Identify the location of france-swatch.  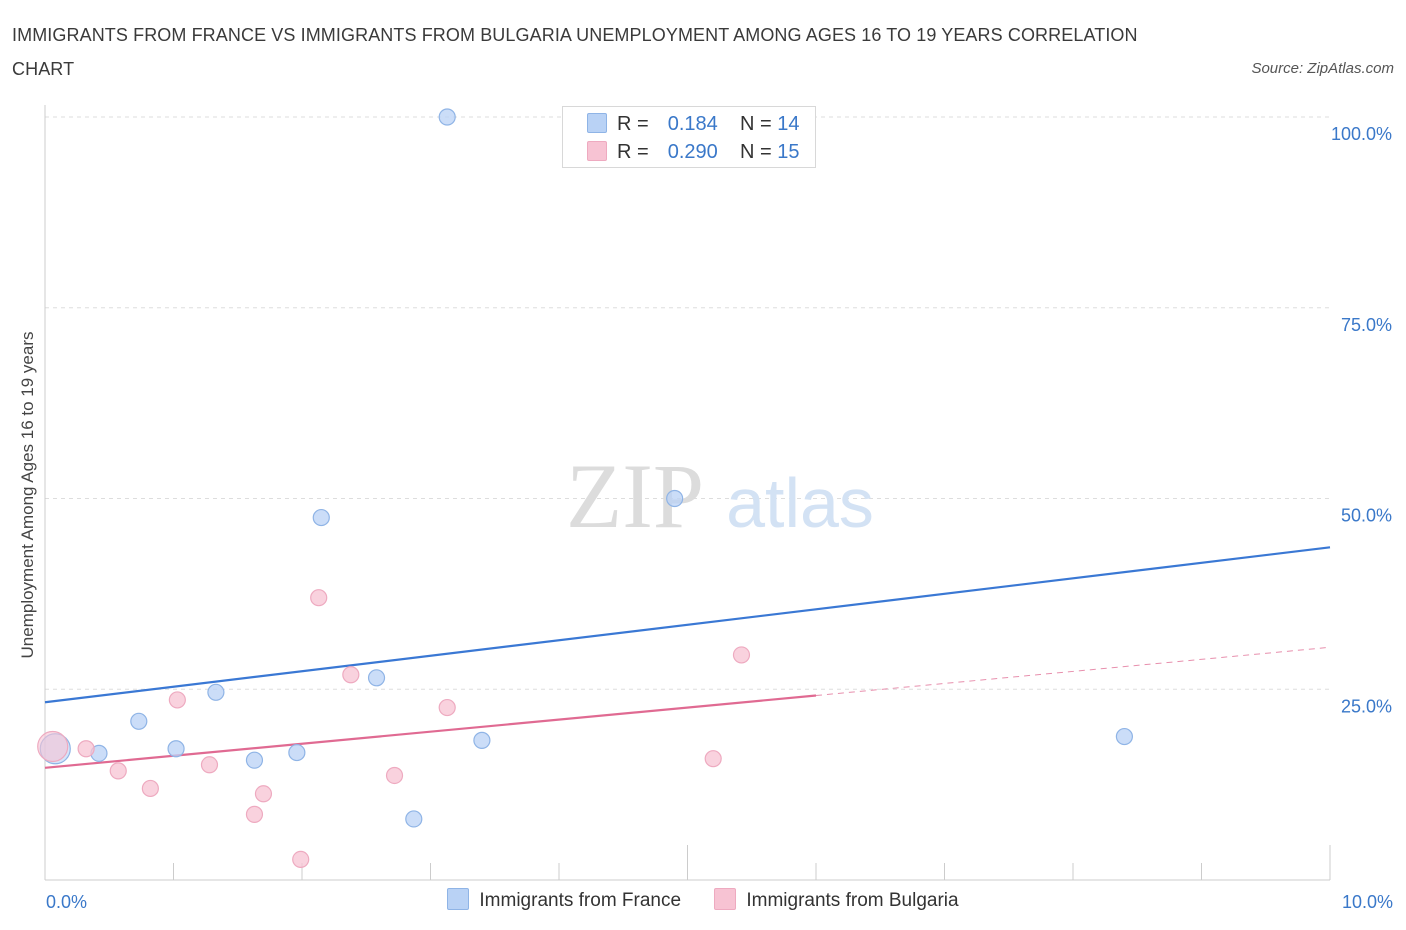
(597, 123).